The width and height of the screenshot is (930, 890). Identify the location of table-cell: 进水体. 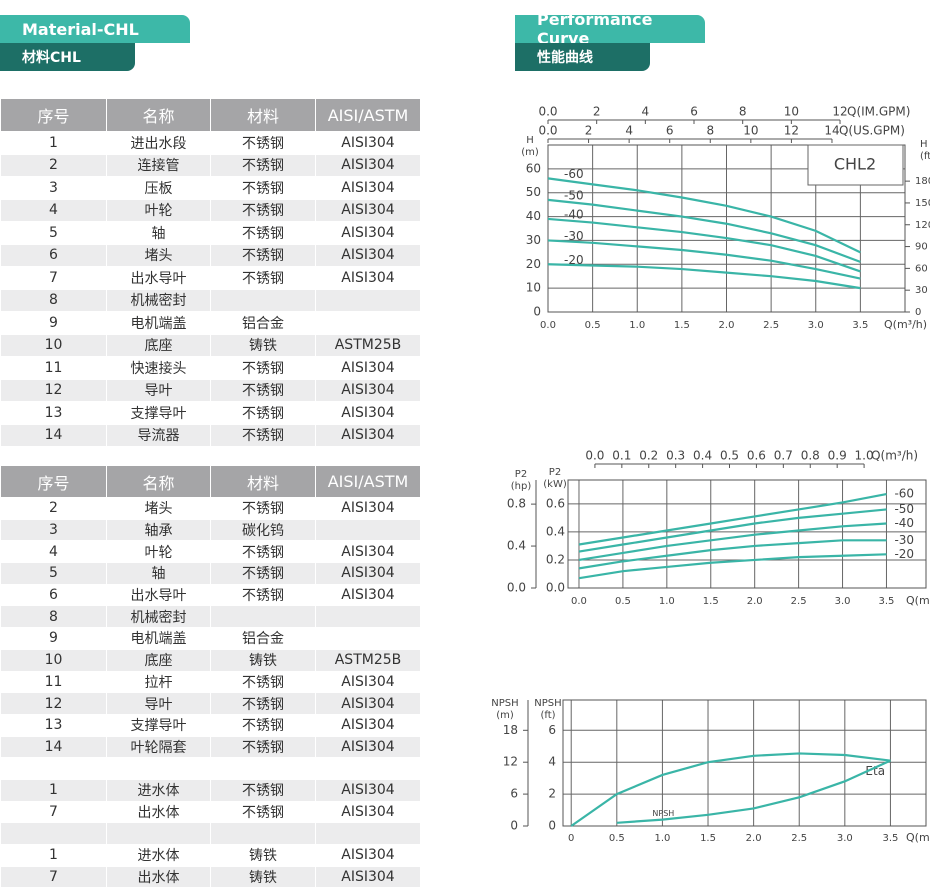
(158, 790).